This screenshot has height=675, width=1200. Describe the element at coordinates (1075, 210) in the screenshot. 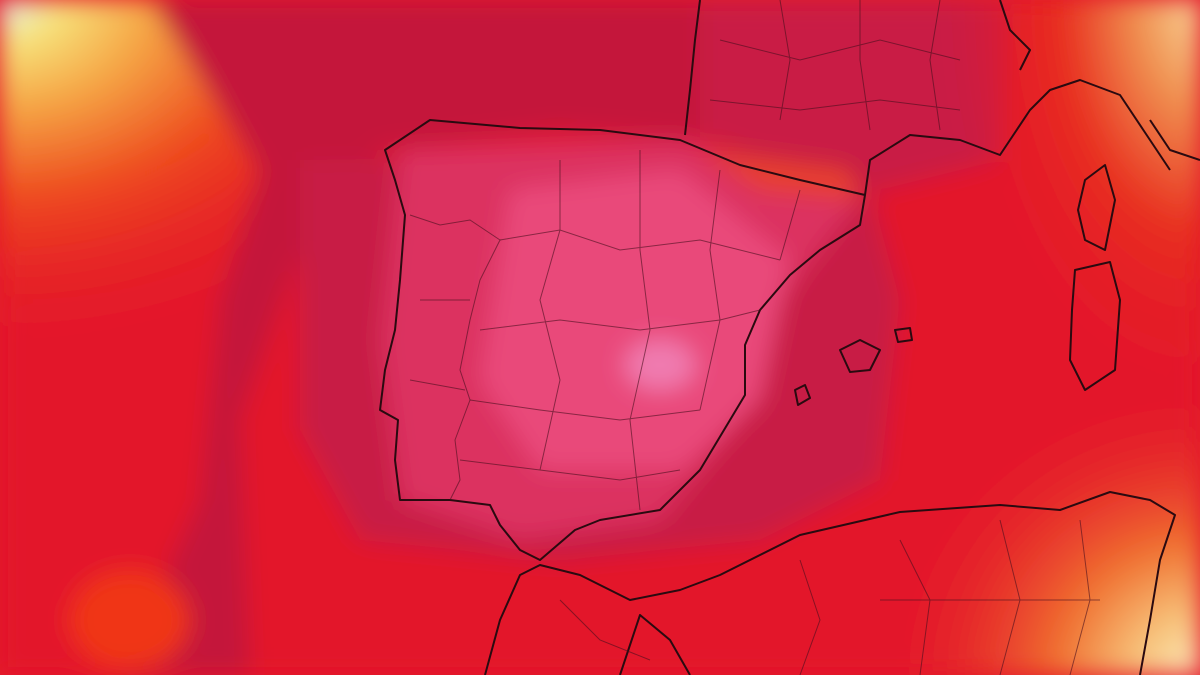

I see `italy-field` at that location.